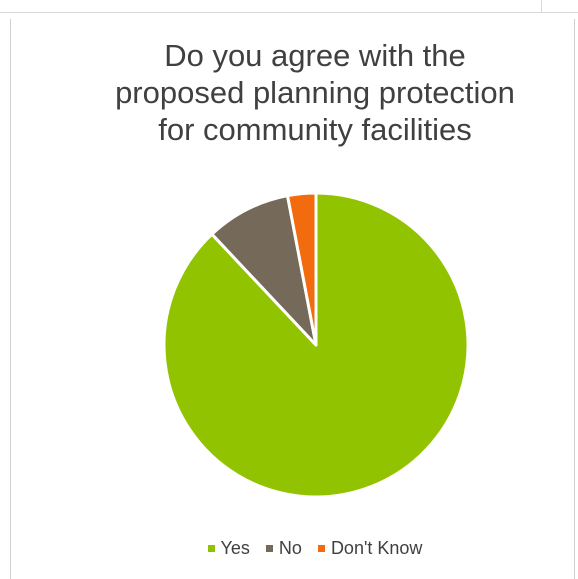  What do you see at coordinates (235, 548) in the screenshot?
I see `legend-label-yes: Yes` at bounding box center [235, 548].